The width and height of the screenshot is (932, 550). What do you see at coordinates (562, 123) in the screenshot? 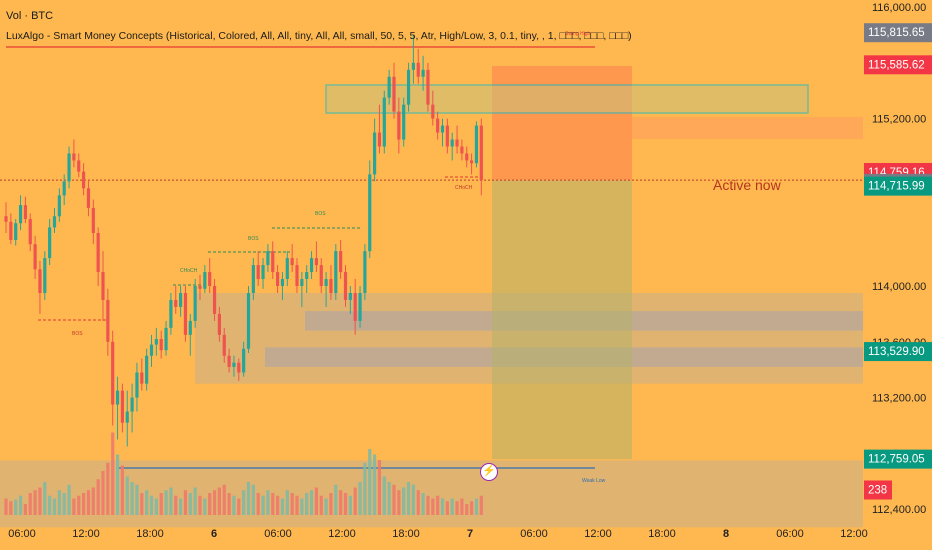
I see `stop-loss-zone` at bounding box center [562, 123].